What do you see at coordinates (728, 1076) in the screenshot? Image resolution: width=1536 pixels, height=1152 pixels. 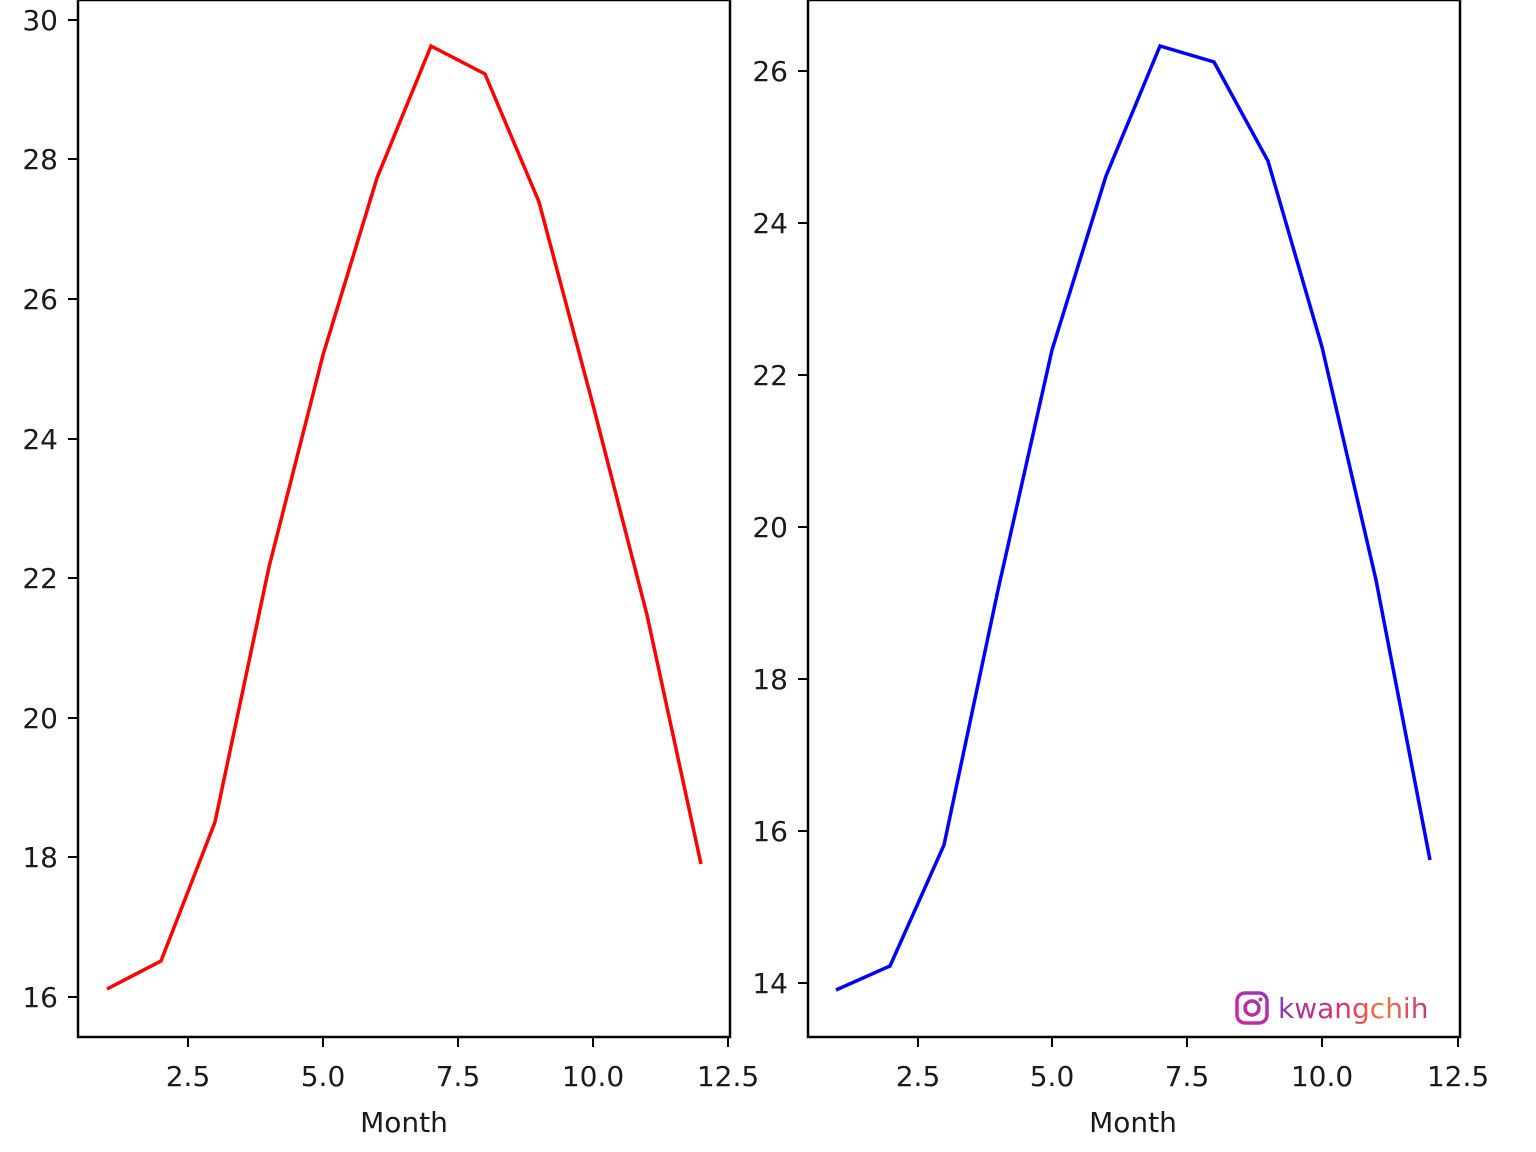 I see `left-xtick-12.5: 12.5` at bounding box center [728, 1076].